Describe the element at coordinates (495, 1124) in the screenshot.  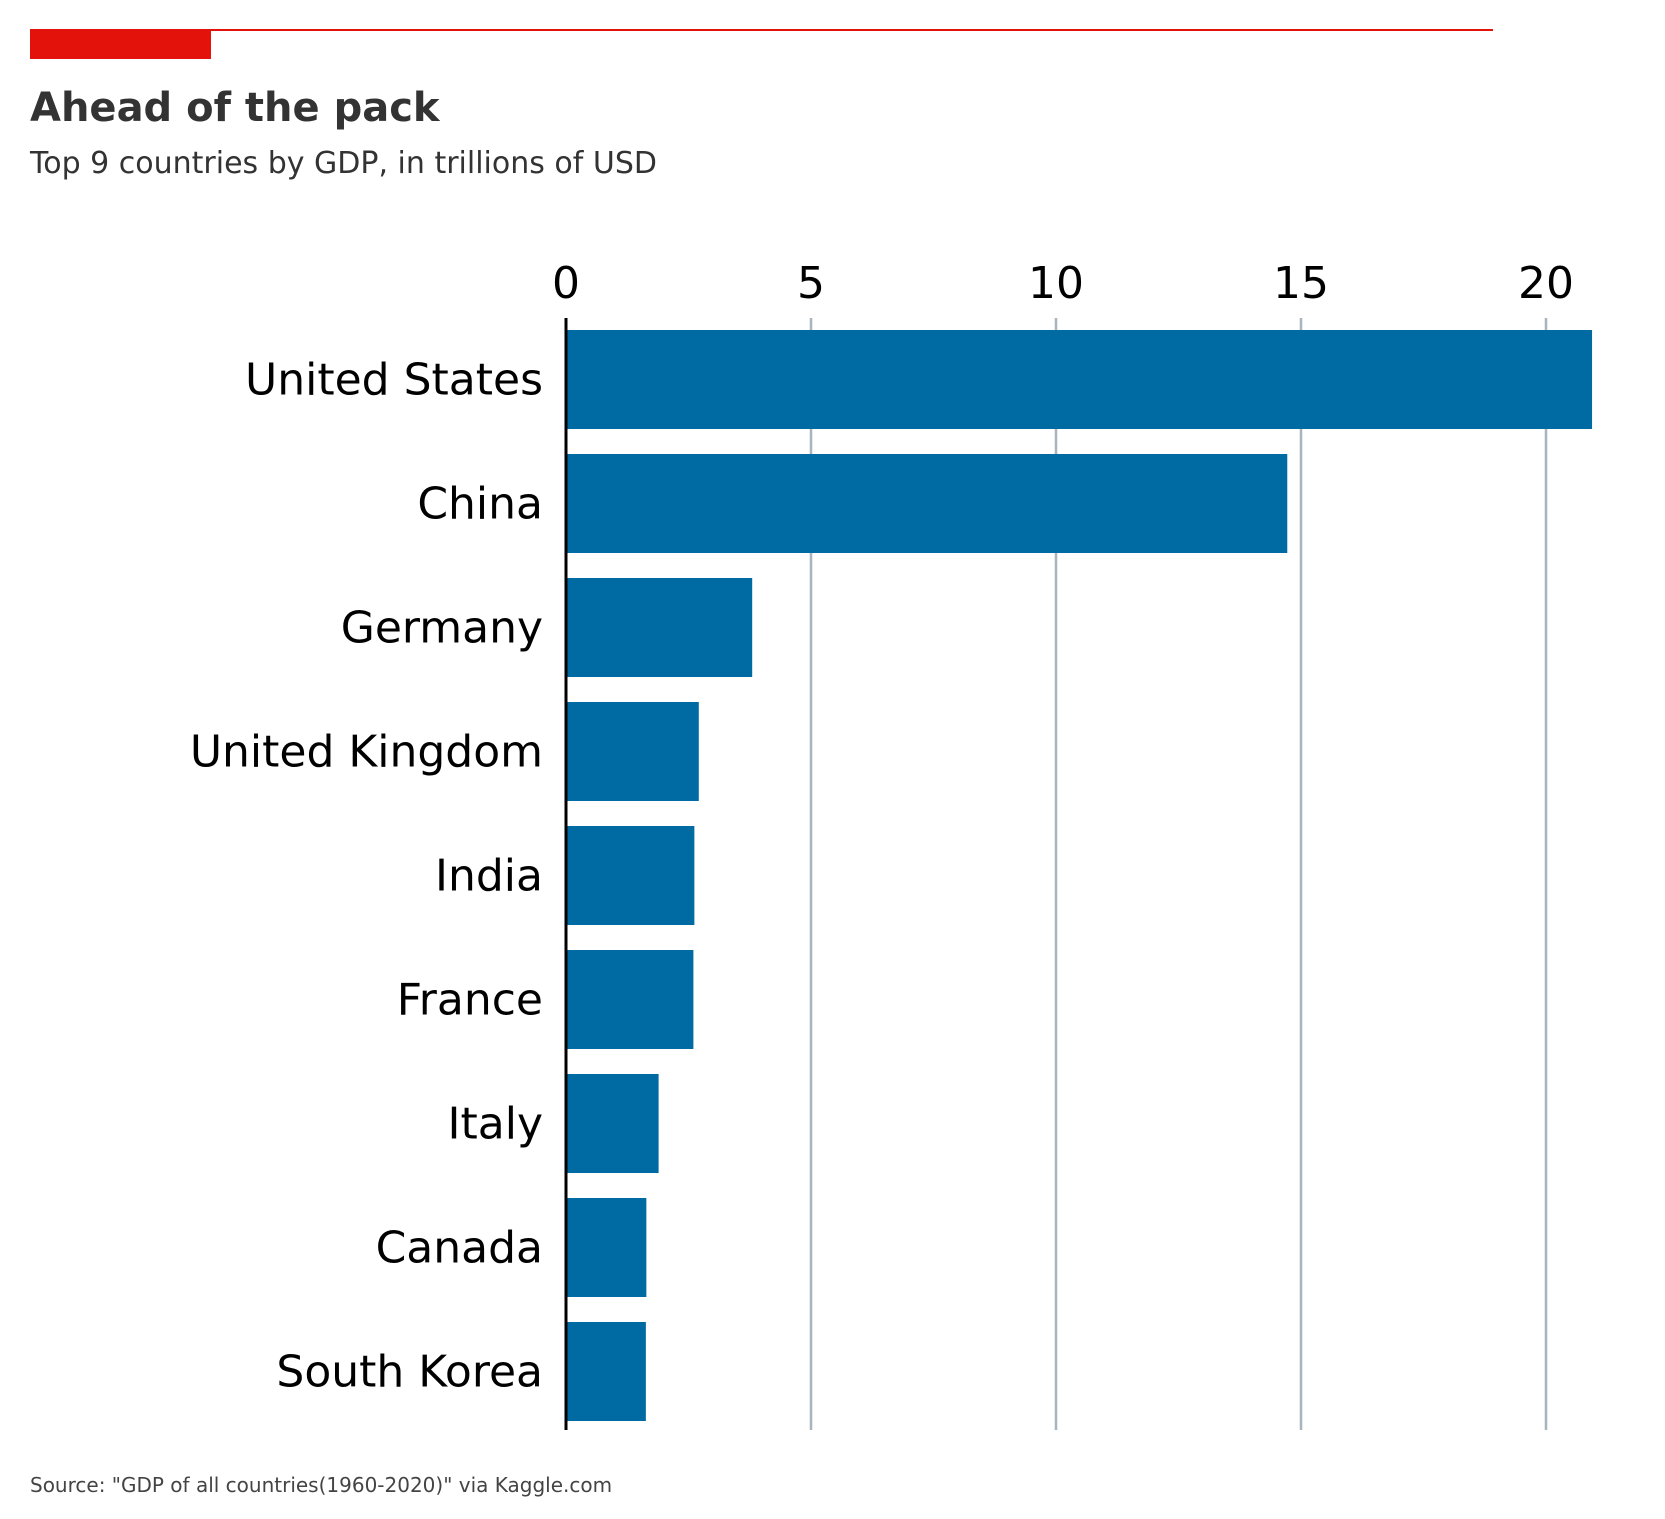
I see `category-label: Italy` at that location.